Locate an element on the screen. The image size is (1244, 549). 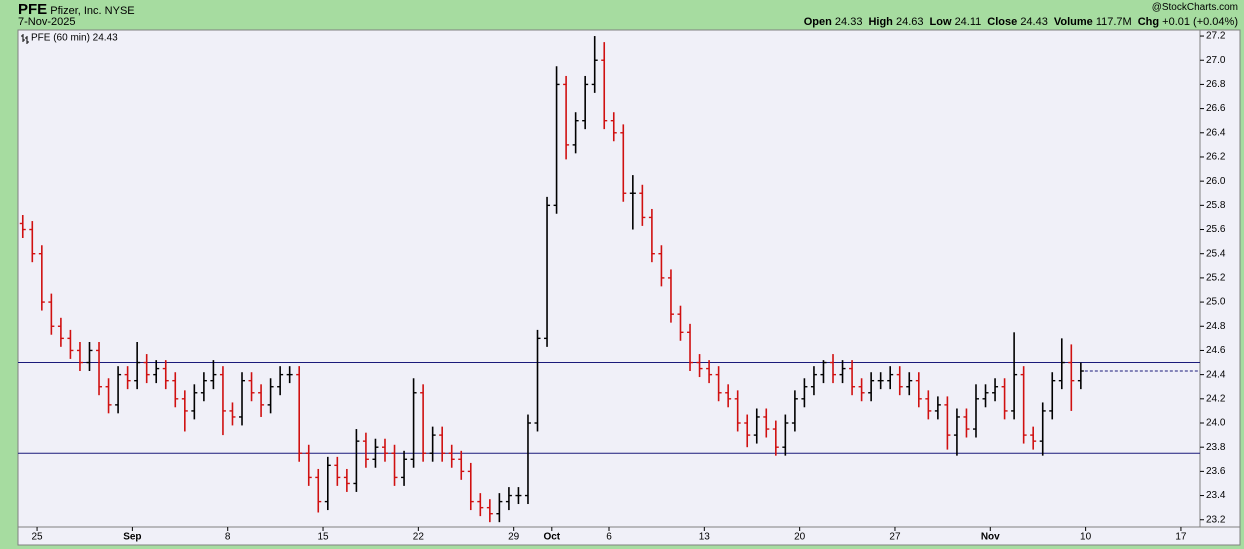
x-tick-label: 10 is located at coordinates (1086, 537).